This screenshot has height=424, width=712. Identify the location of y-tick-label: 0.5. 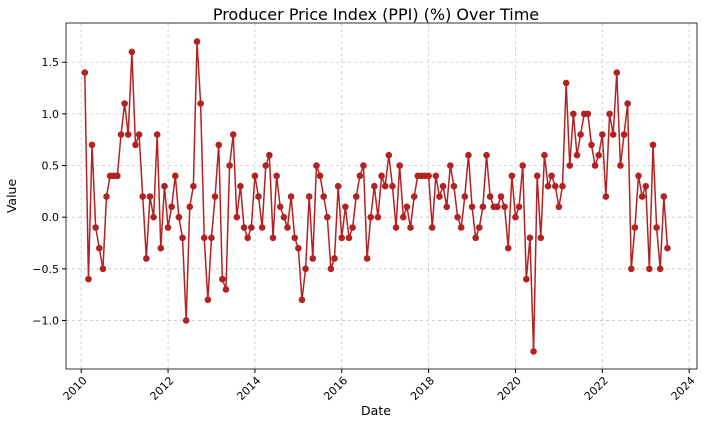
(51, 166).